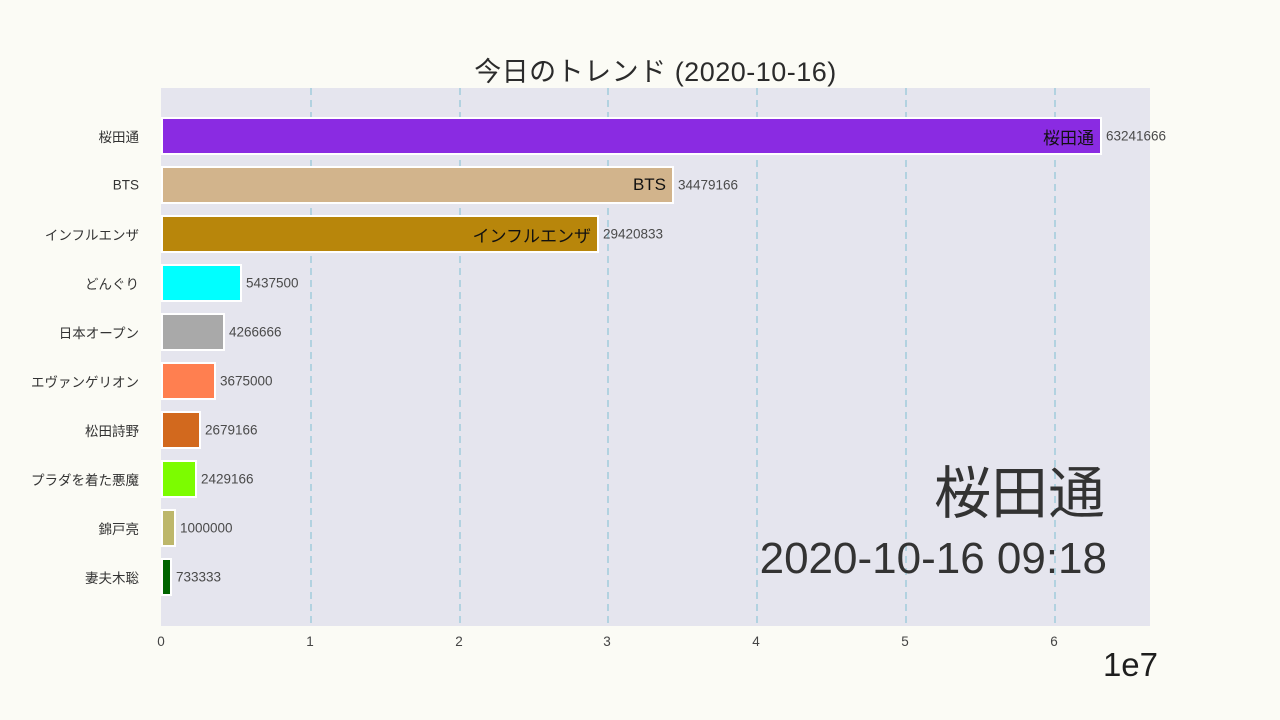 Image resolution: width=1280 pixels, height=720 pixels. I want to click on bar-row: 桜田通 63241666, so click(663, 136).